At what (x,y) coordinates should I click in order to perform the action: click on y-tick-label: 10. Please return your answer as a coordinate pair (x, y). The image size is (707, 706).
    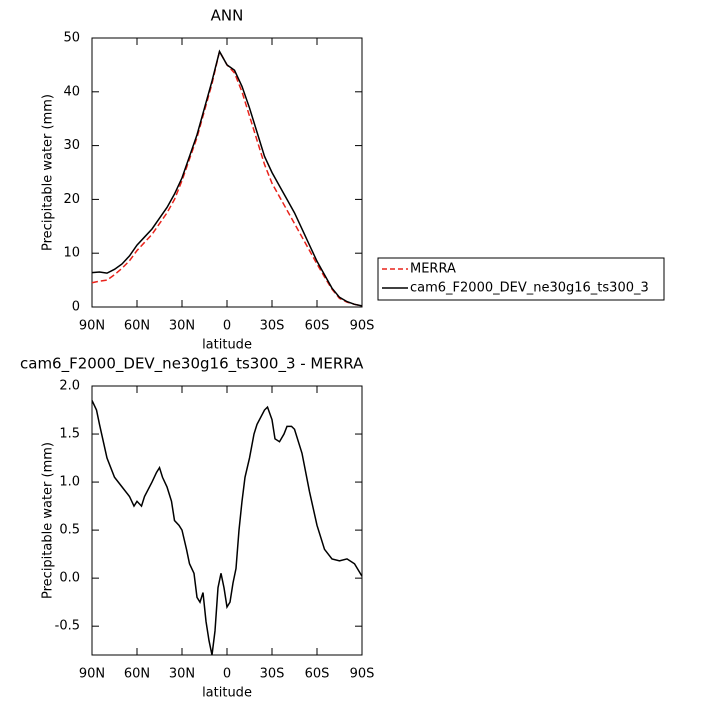
    Looking at the image, I should click on (71, 253).